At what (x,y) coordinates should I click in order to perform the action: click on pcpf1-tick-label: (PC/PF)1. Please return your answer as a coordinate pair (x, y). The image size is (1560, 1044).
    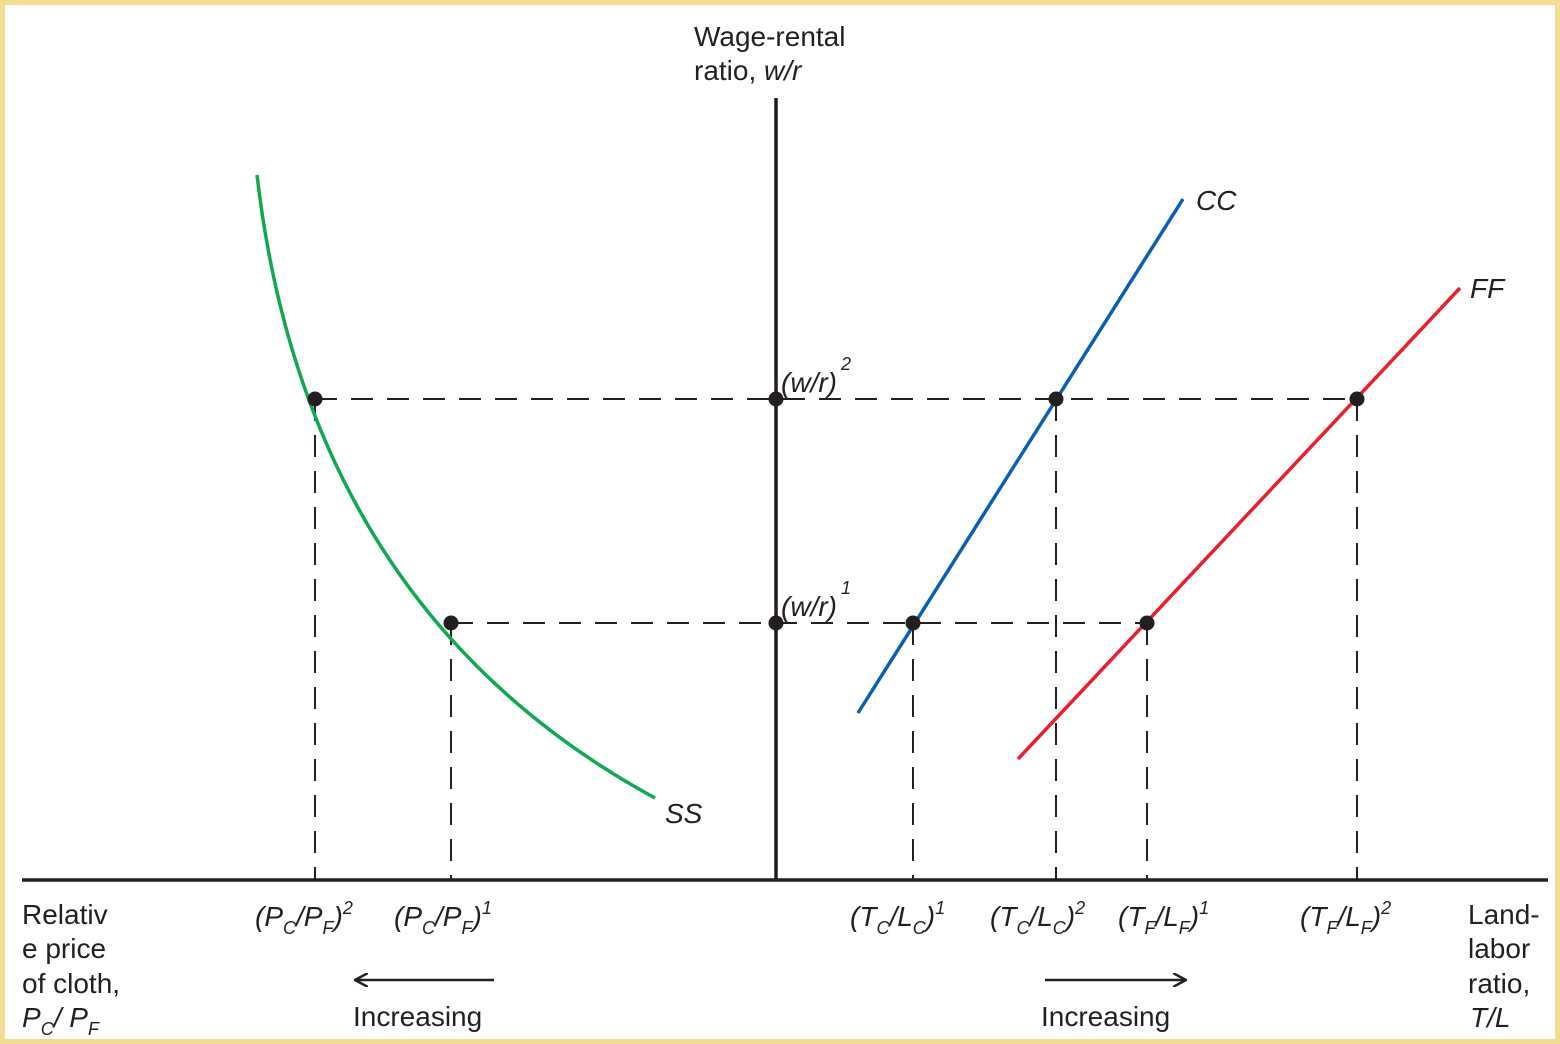
    Looking at the image, I should click on (443, 918).